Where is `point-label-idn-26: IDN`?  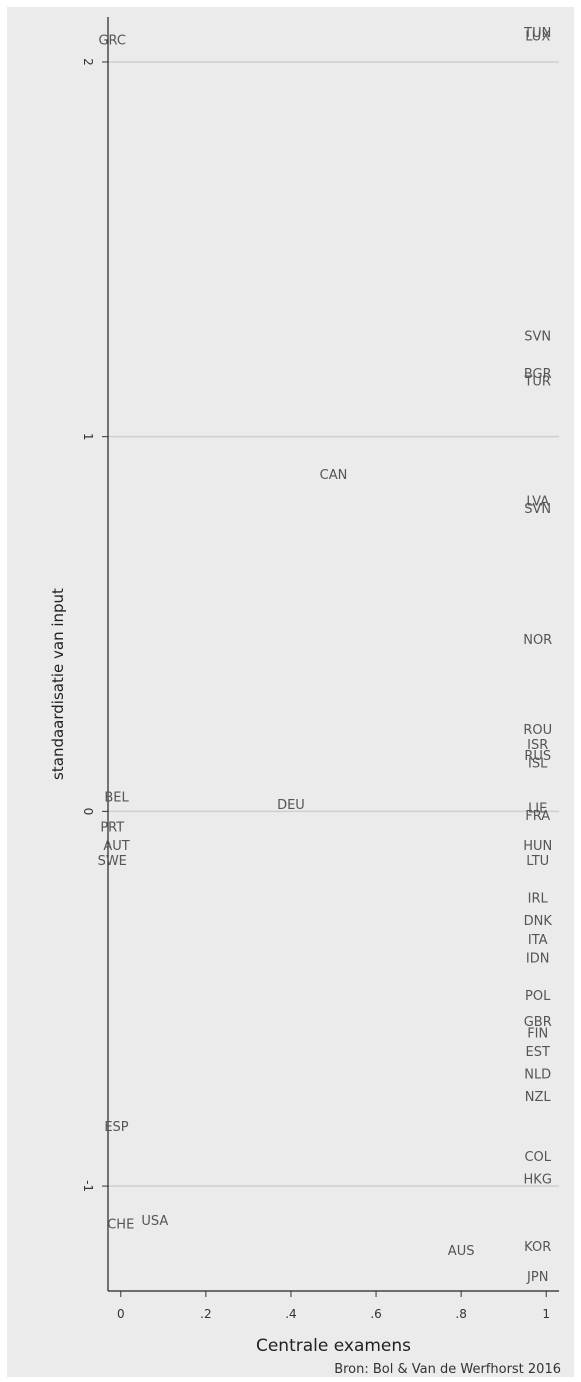
point-label-idn-26: IDN is located at coordinates (538, 959).